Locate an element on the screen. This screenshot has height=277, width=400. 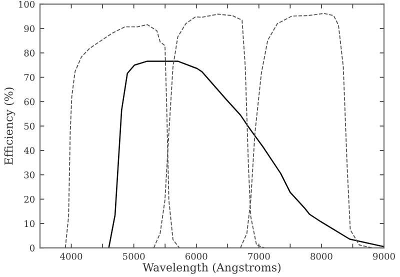
x-tick-label: 8000 is located at coordinates (321, 256).